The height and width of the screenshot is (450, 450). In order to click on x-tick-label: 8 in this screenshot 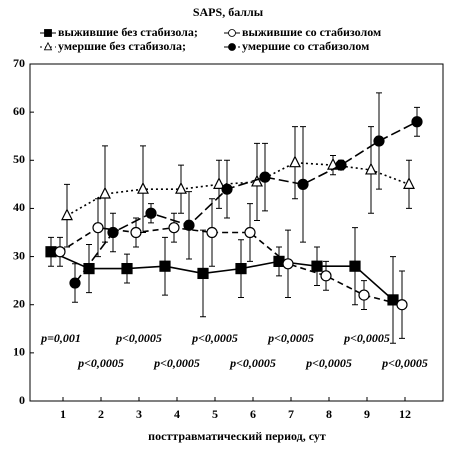, I will do `click(329, 414)`.